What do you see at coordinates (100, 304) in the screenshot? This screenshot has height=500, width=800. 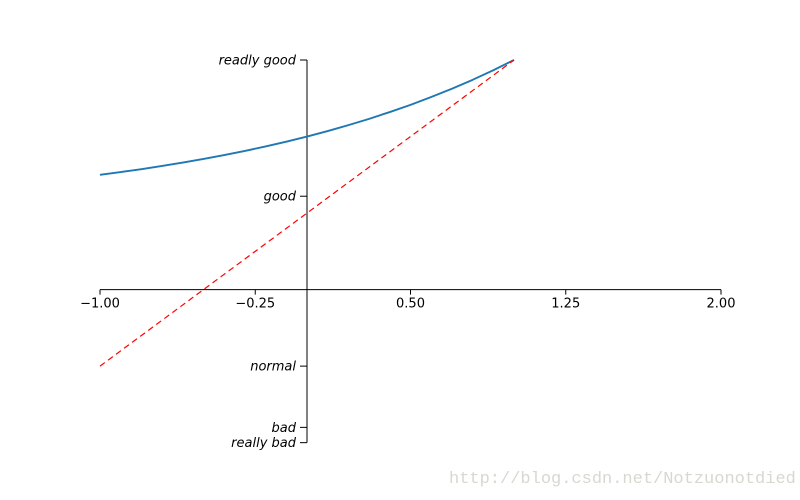 I see `x-tick-label: −1.00` at bounding box center [100, 304].